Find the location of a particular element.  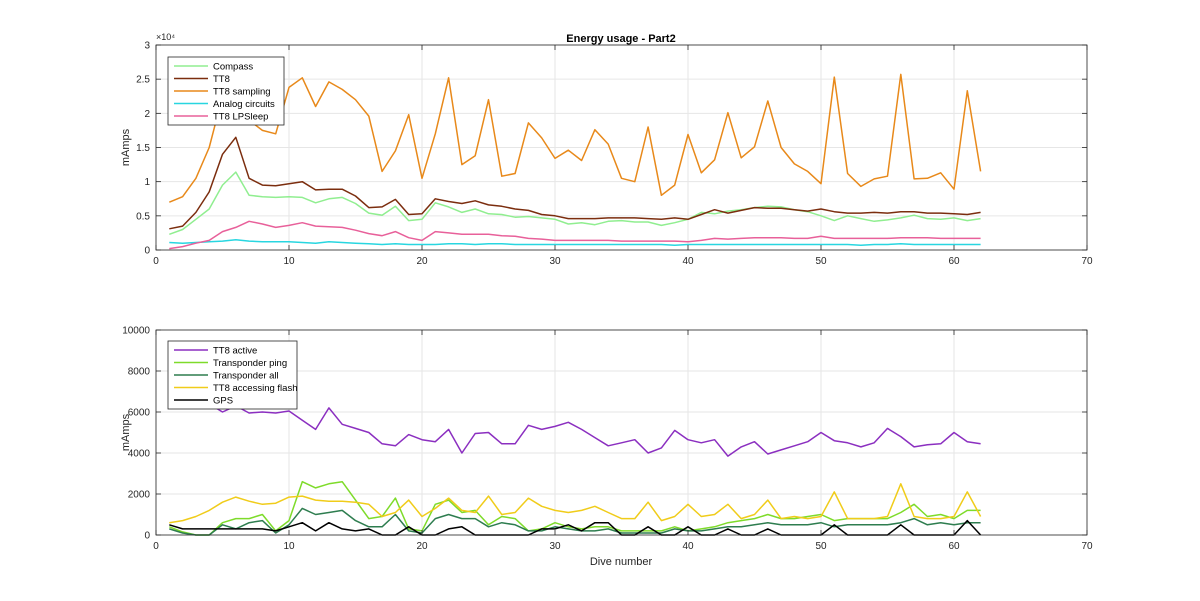

legend-label: TT8 active is located at coordinates (235, 351).